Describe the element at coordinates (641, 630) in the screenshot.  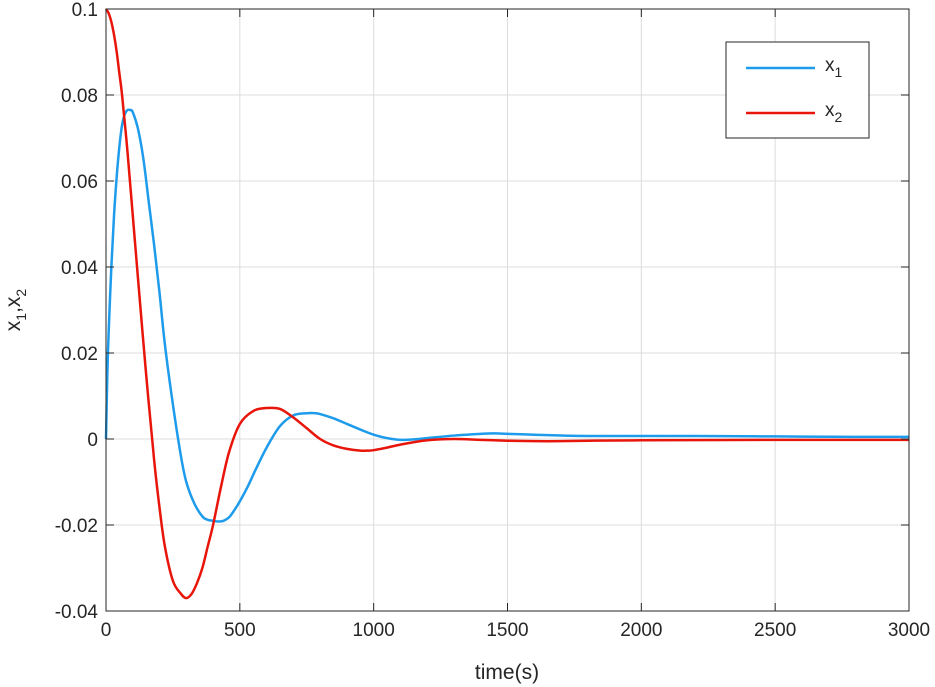
I see `x-tick-label: 2000` at that location.